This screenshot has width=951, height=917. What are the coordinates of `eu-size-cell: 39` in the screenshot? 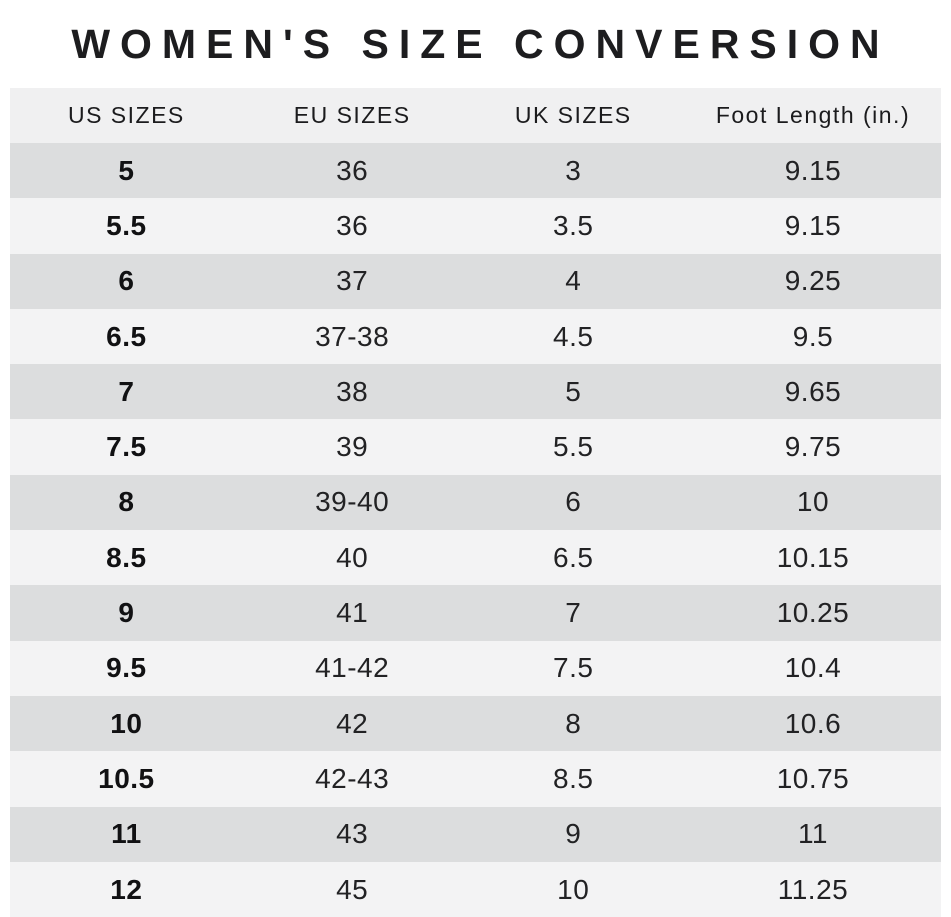 It's located at (352, 447).